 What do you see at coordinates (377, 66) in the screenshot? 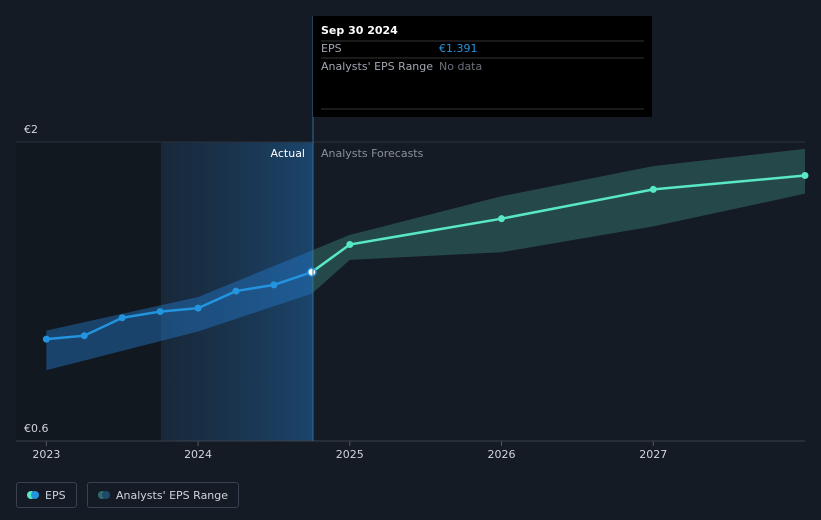
I see `tooltip-label: Analysts' EPS Range` at bounding box center [377, 66].